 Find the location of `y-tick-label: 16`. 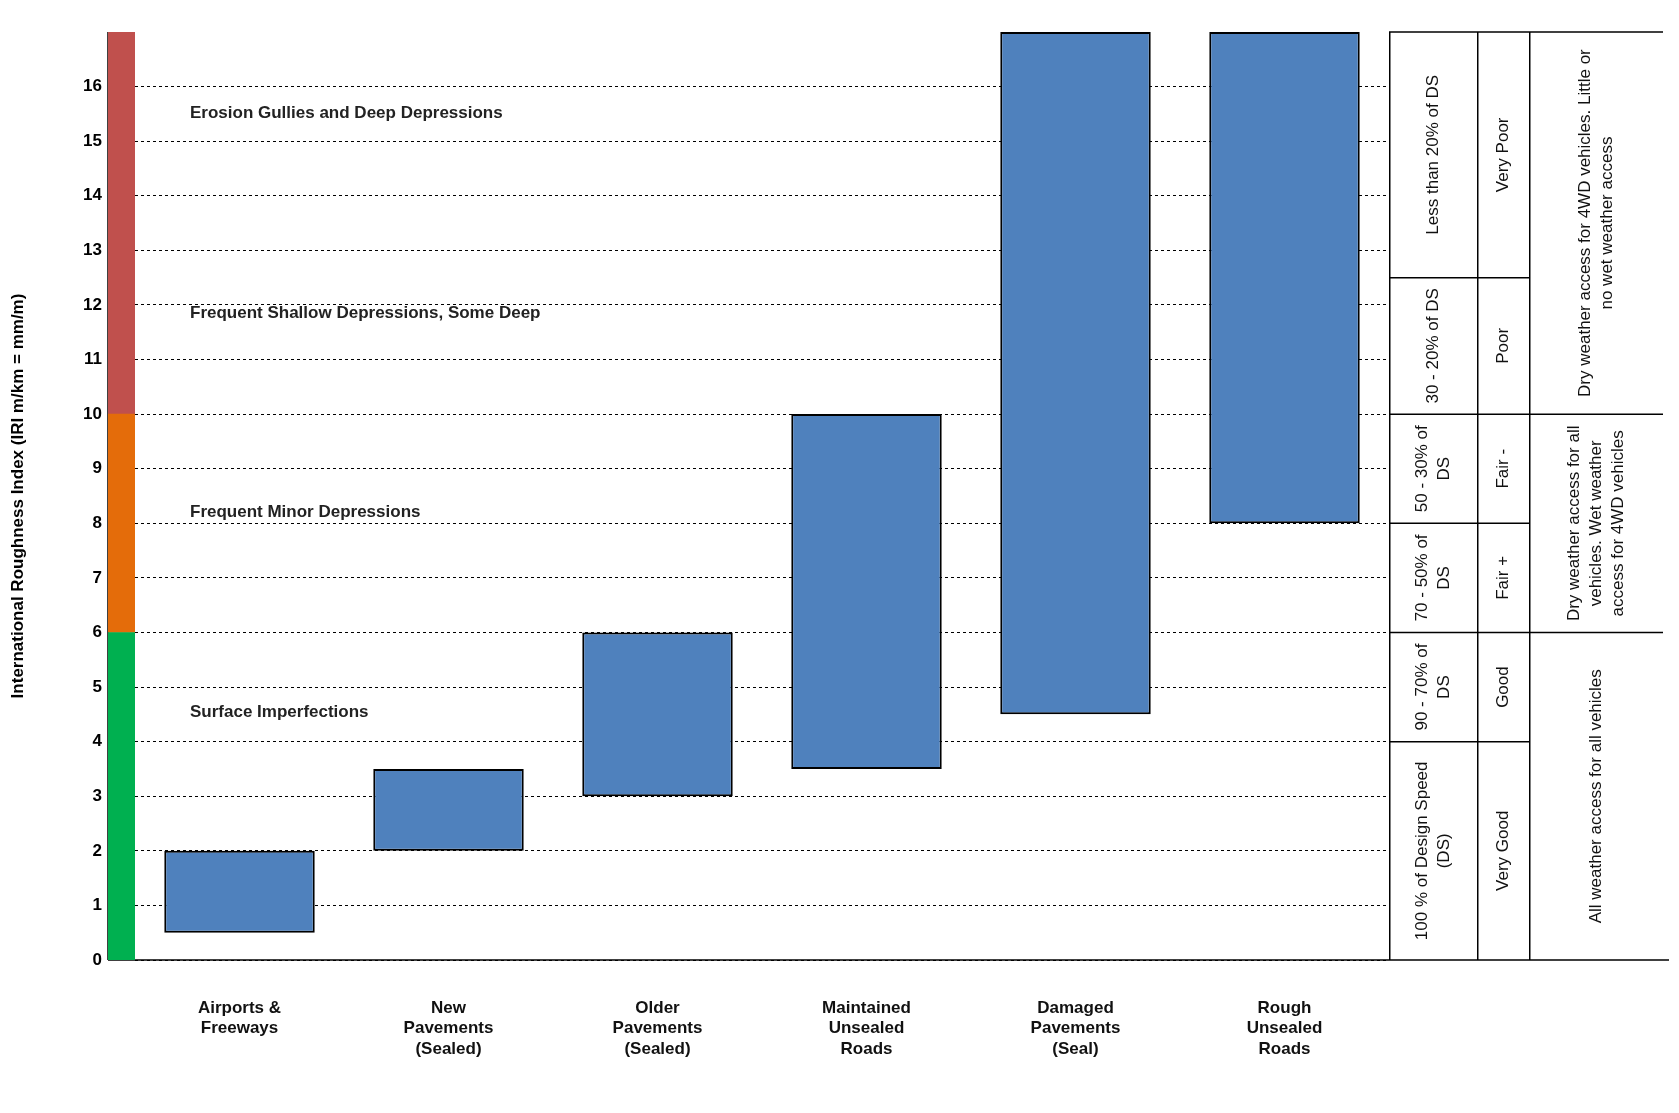

y-tick-label: 16 is located at coordinates (92, 86).